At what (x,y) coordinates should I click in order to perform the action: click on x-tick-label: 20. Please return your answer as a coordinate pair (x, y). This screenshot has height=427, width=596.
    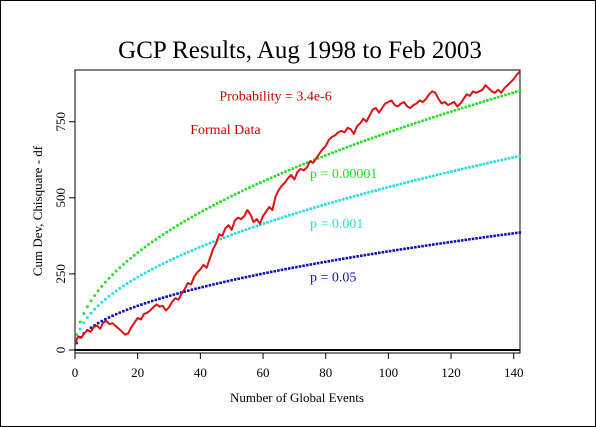
    Looking at the image, I should click on (137, 372).